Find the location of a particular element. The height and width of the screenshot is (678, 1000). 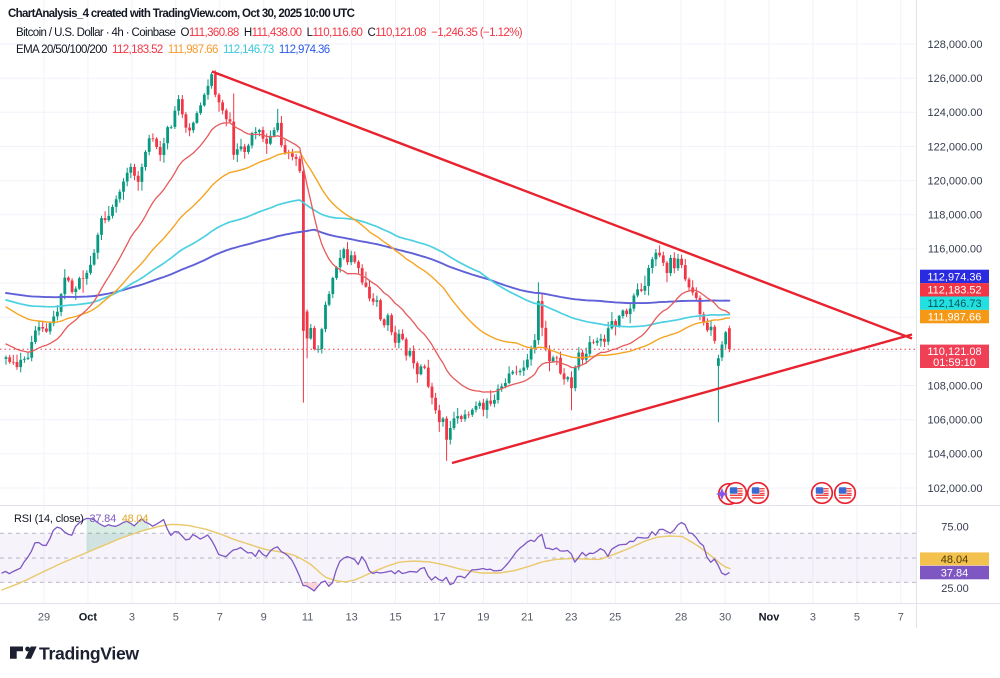

svg-text: 37.84 is located at coordinates (955, 573).